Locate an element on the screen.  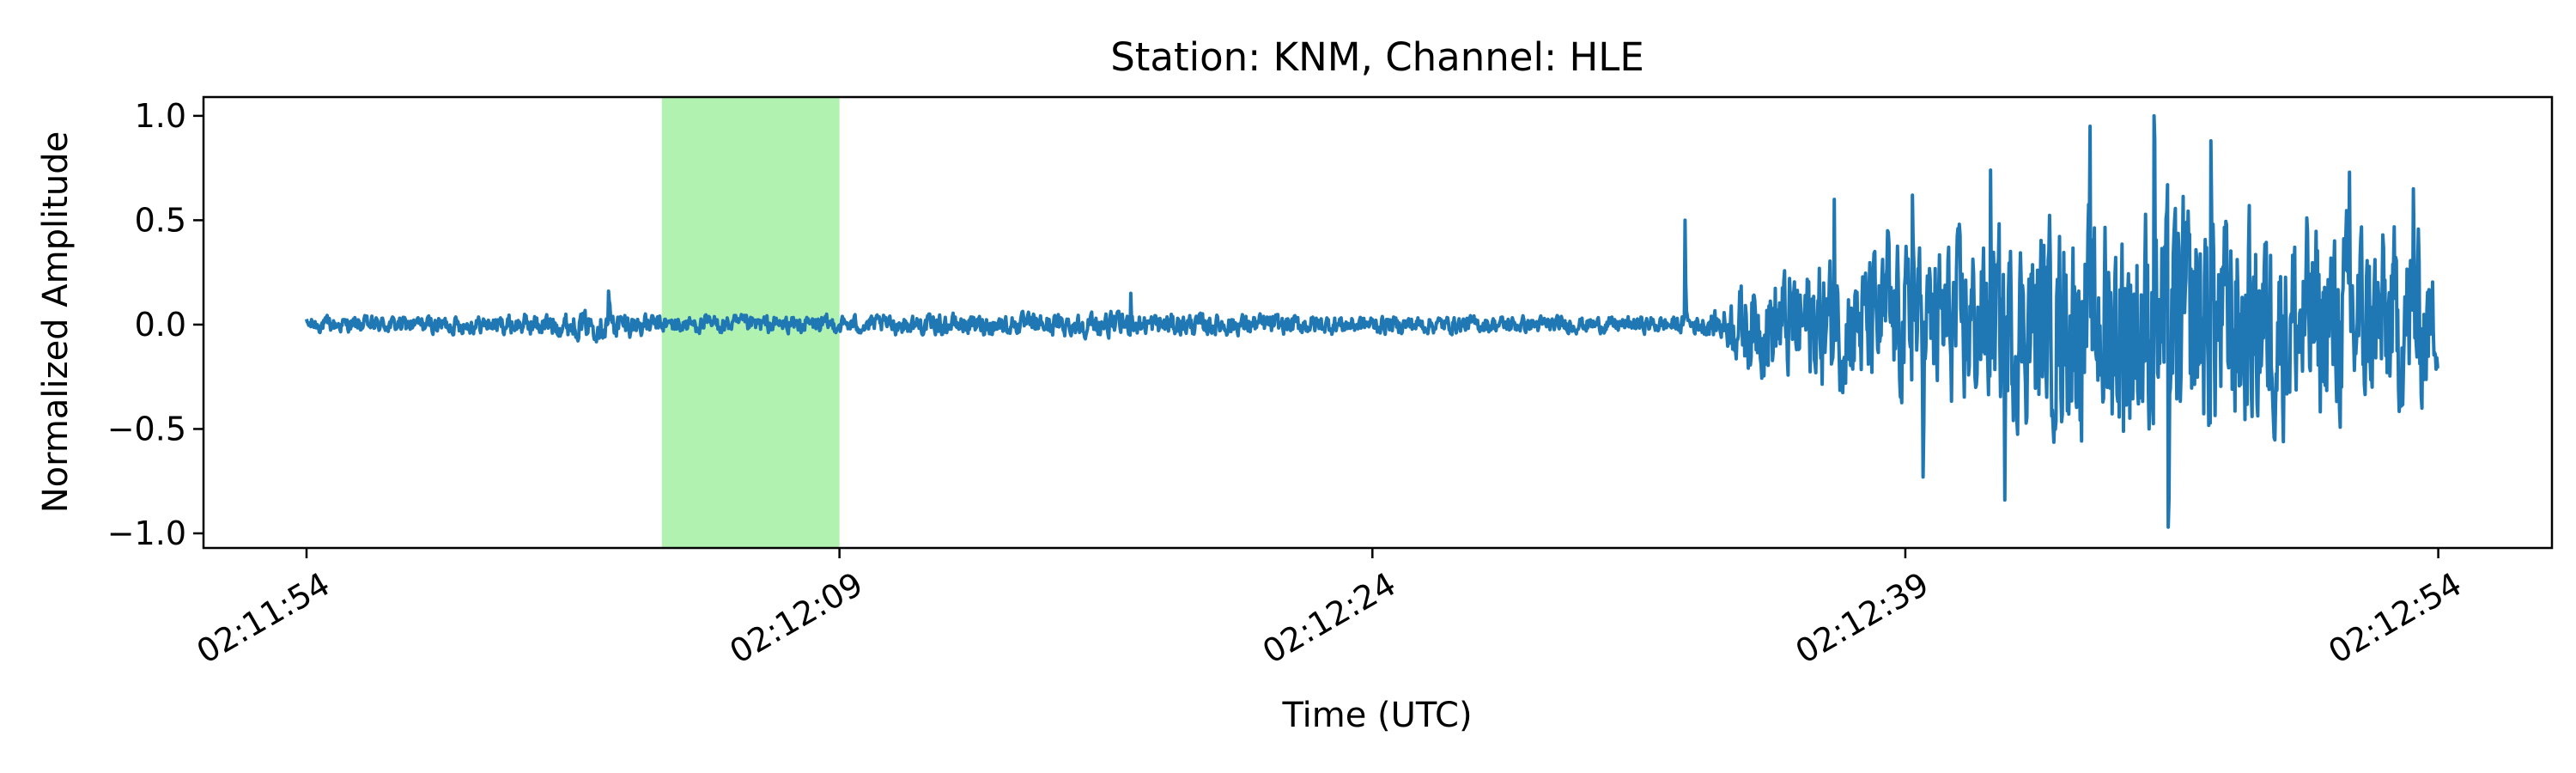
y-tick-label: −0.5 is located at coordinates (146, 428).